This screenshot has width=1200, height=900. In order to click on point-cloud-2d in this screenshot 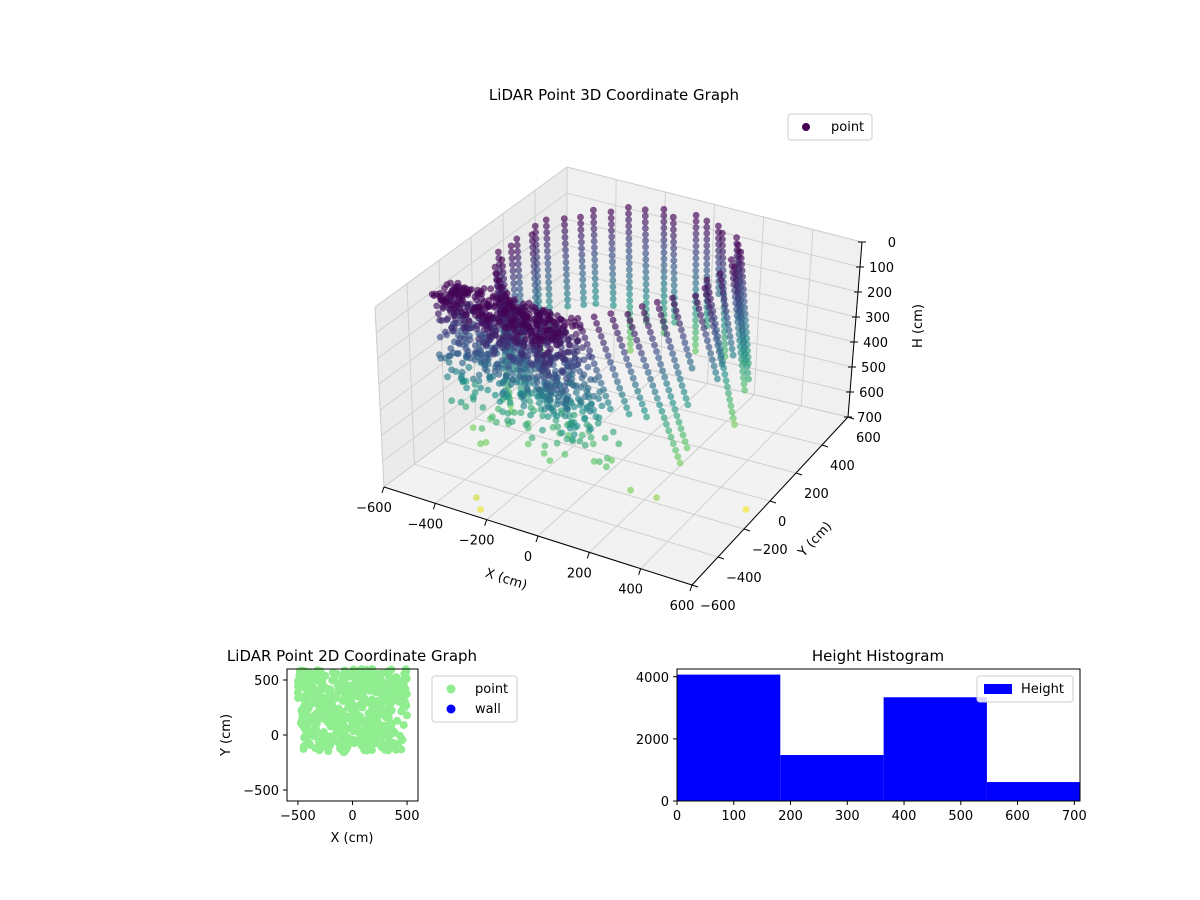, I will do `click(352, 711)`.